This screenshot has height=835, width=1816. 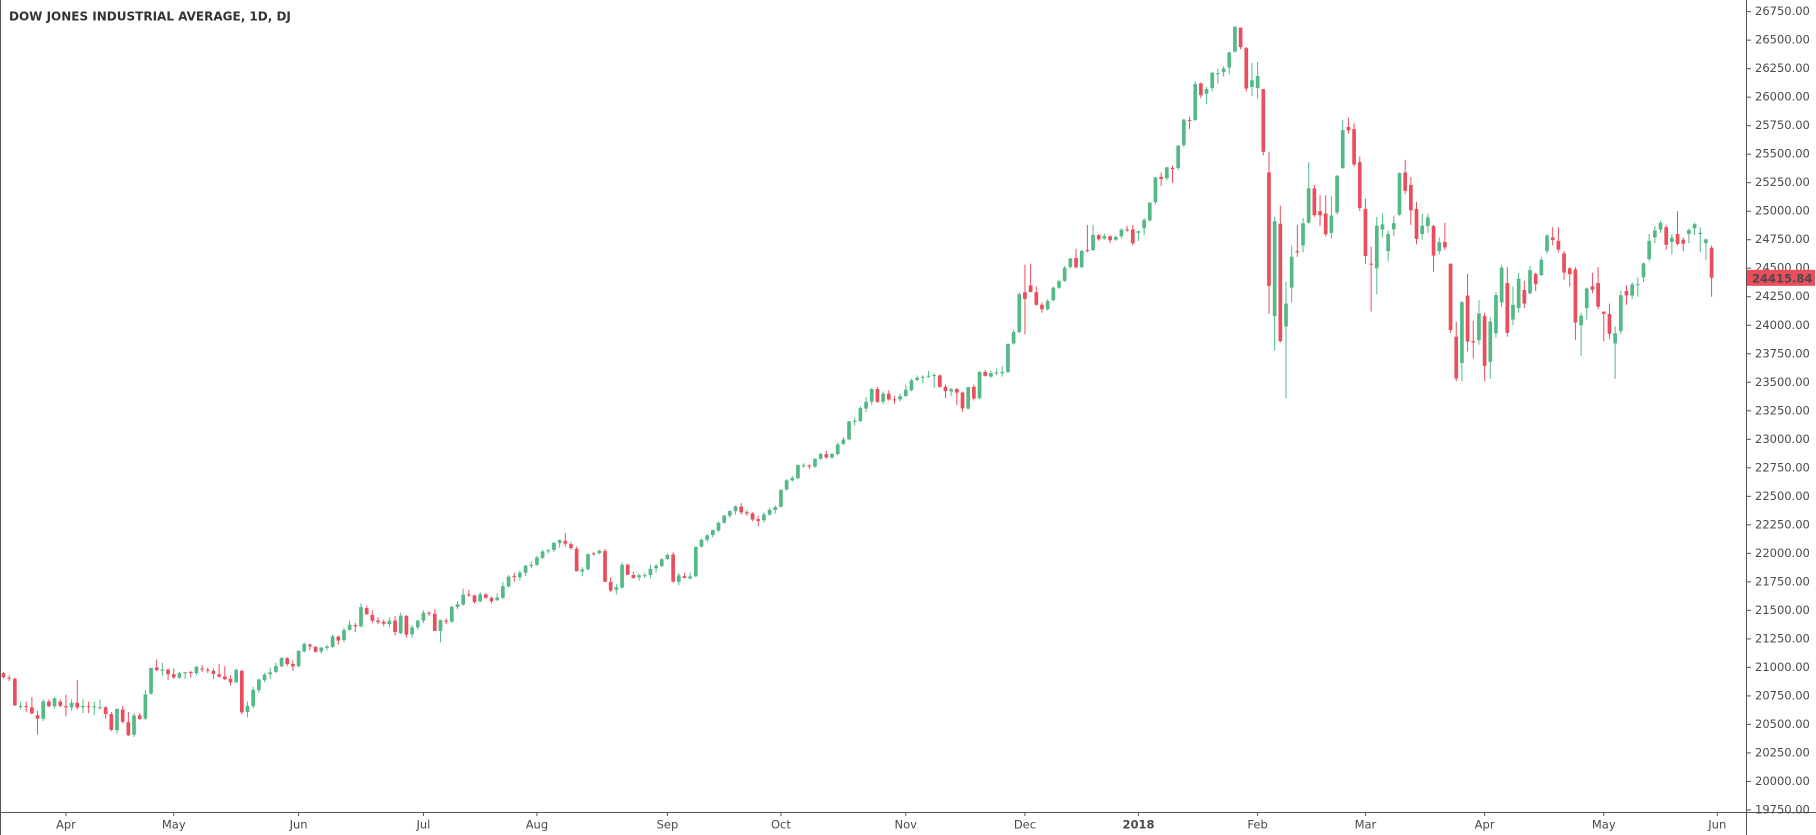 I want to click on x-tick-label: Jun, so click(x=298, y=825).